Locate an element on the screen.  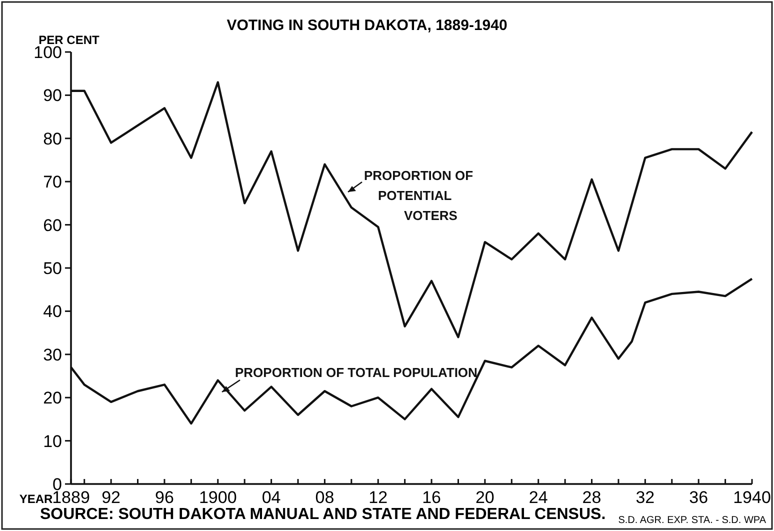
x-tick-label: 36 is located at coordinates (698, 497).